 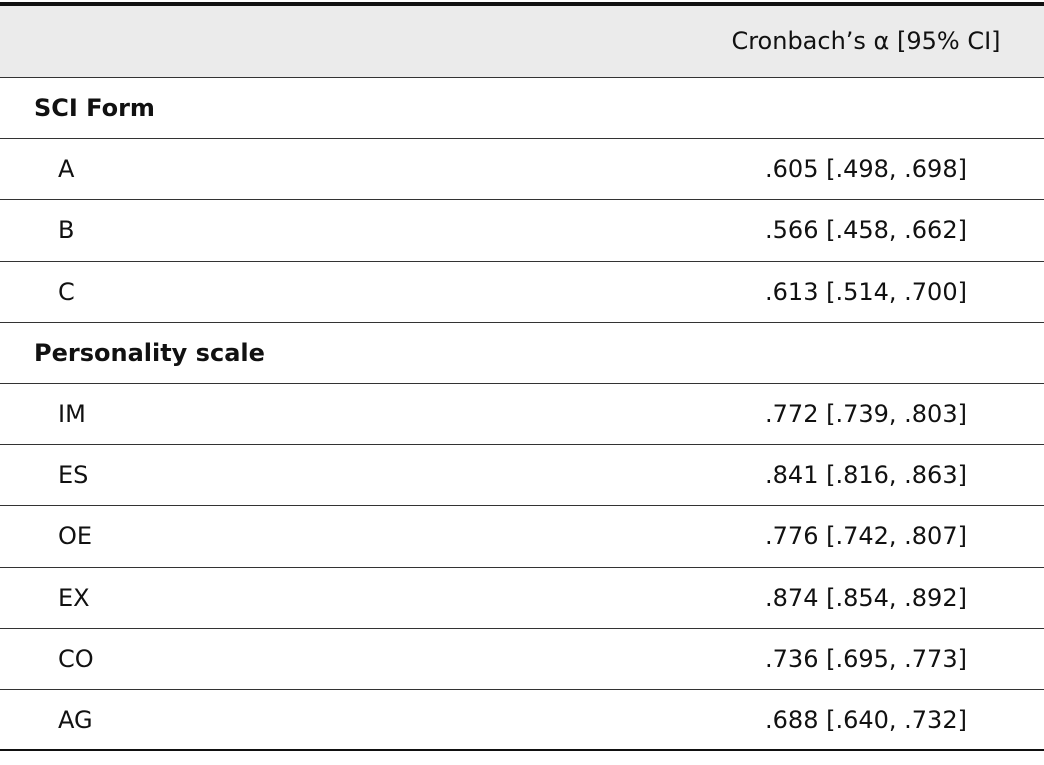 I want to click on row-label: A, so click(x=66, y=169).